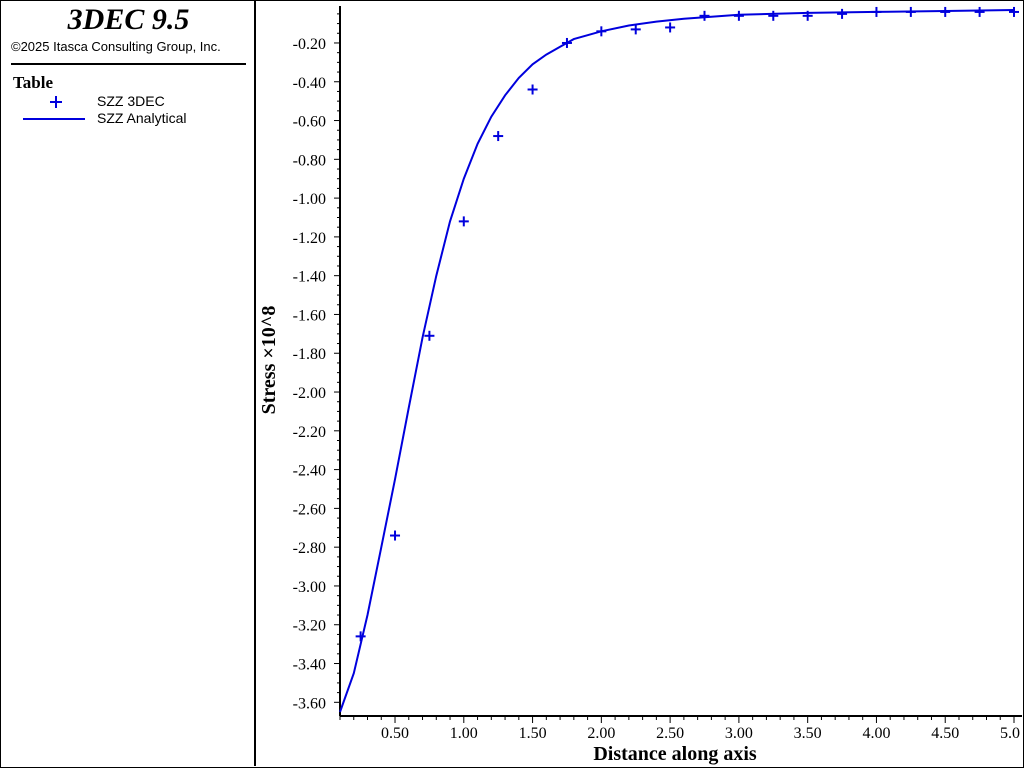 Image resolution: width=1024 pixels, height=768 pixels. Describe the element at coordinates (56, 102) in the screenshot. I see `plus-marker-icon` at that location.